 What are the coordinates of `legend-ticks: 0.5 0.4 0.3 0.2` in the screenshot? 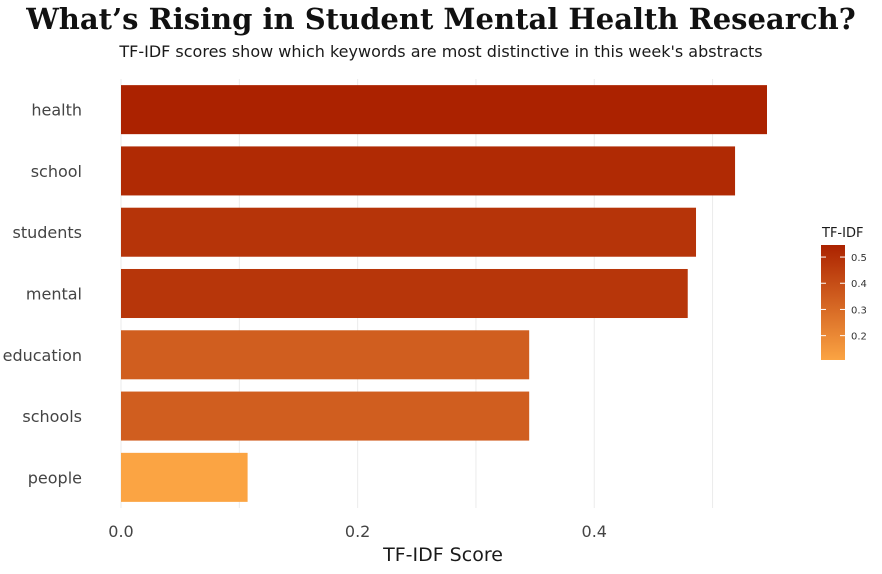 It's located at (844, 298).